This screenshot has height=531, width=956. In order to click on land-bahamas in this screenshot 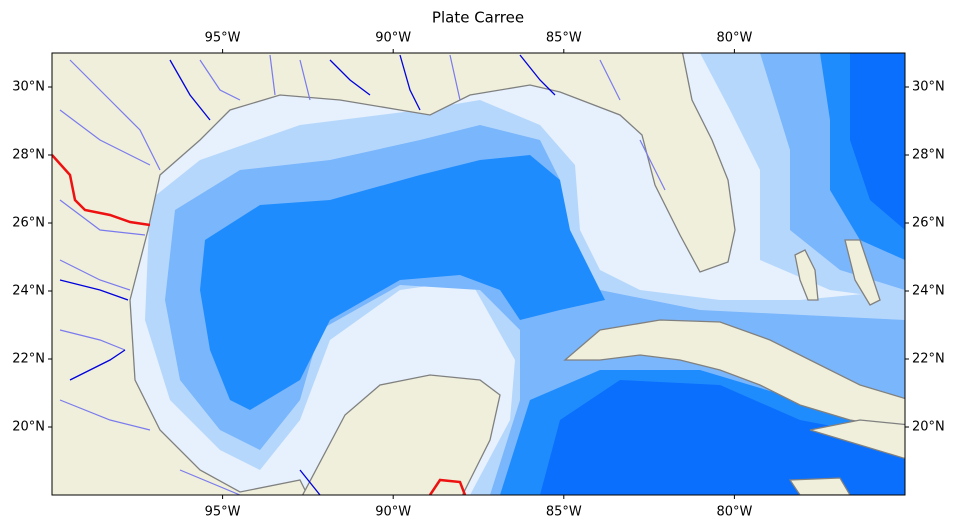, I will do `click(837, 272)`.